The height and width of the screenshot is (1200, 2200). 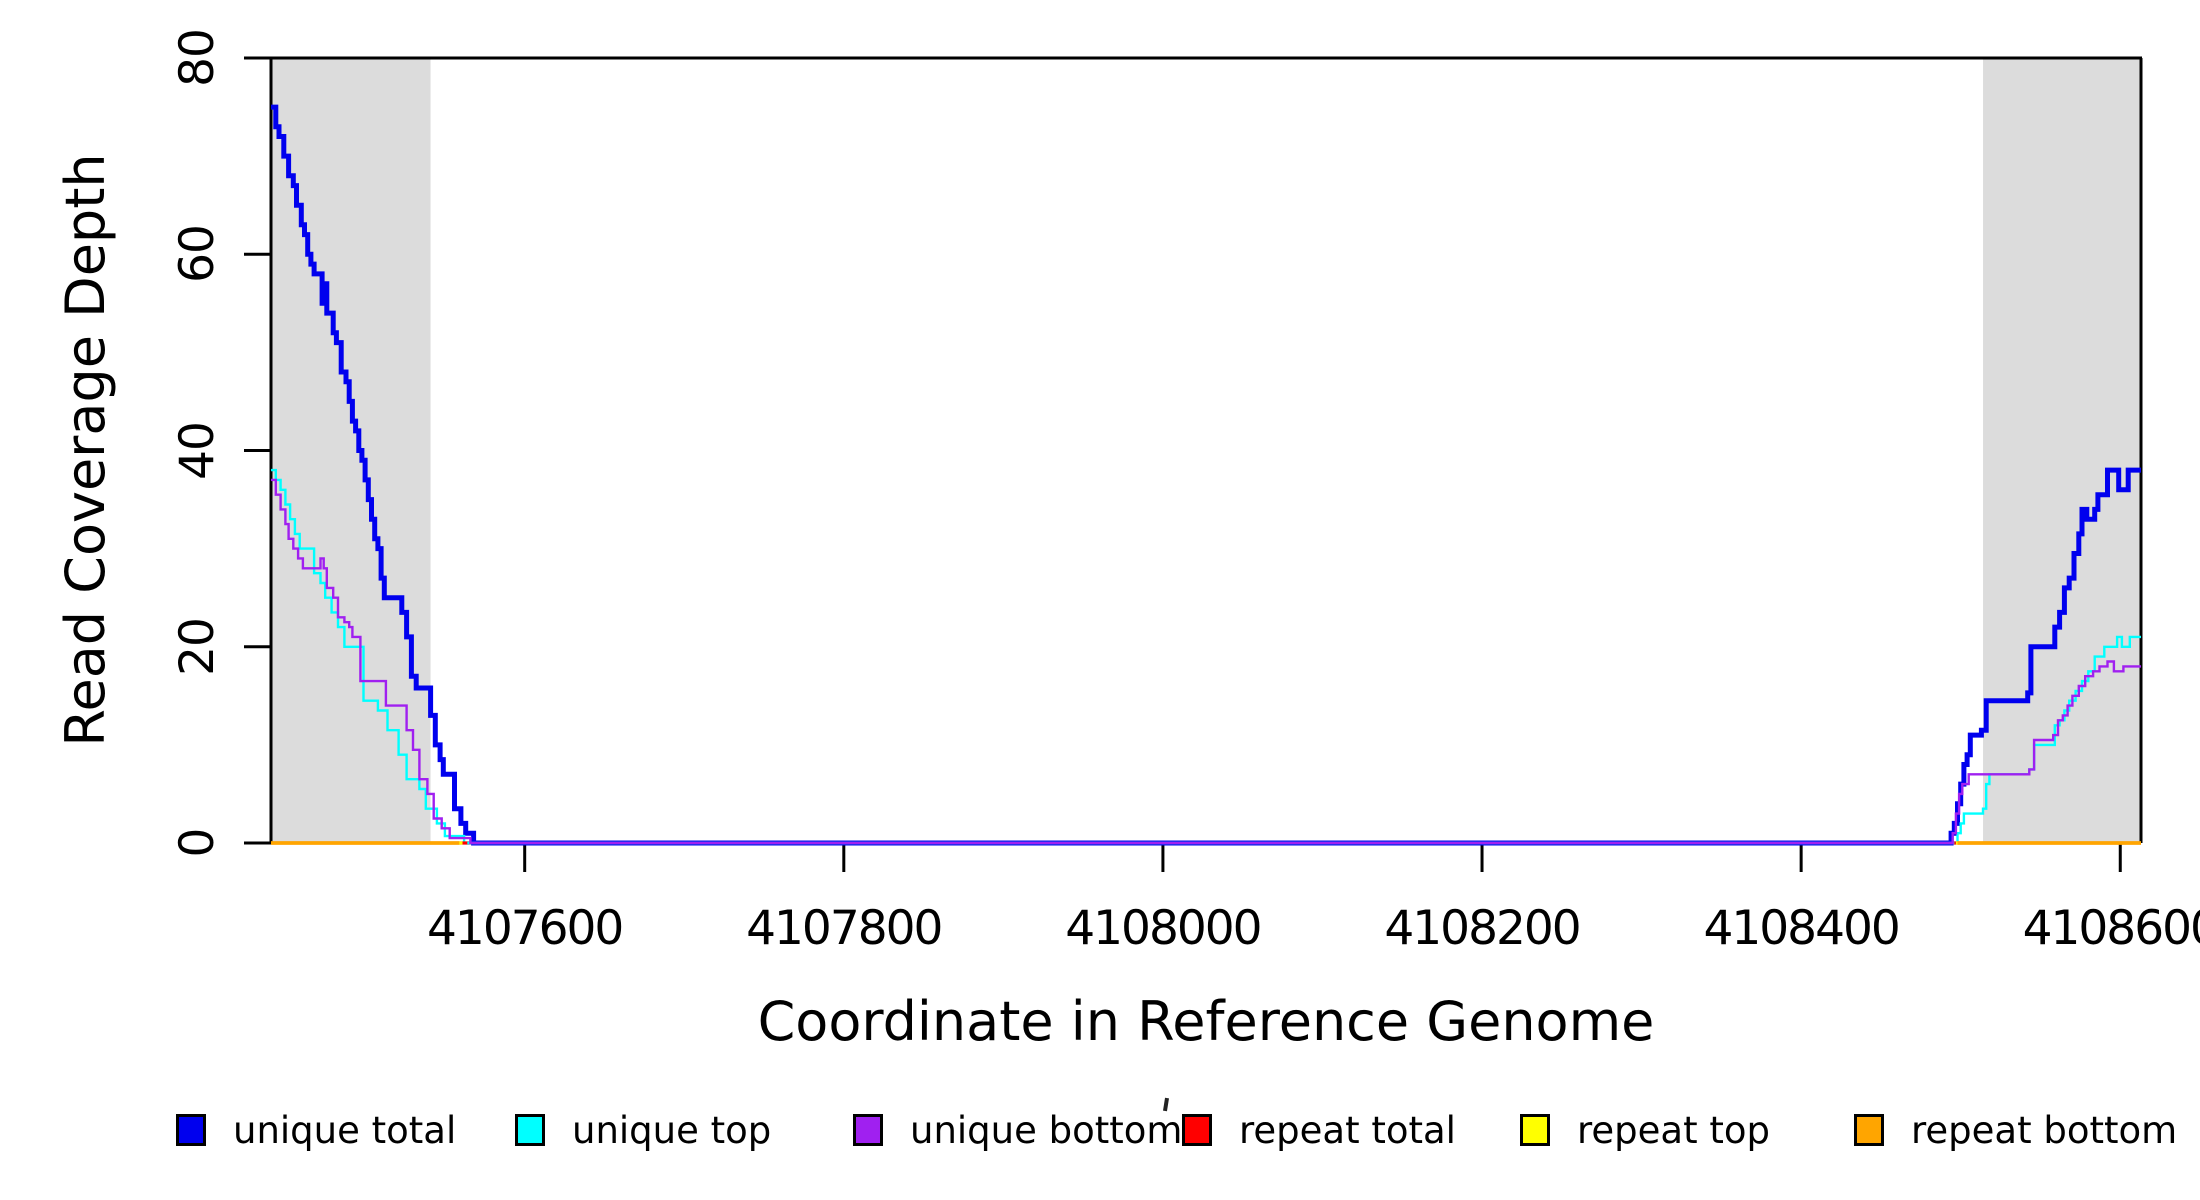 I want to click on x-tick-label-4108000: 4108000, so click(x=1163, y=928).